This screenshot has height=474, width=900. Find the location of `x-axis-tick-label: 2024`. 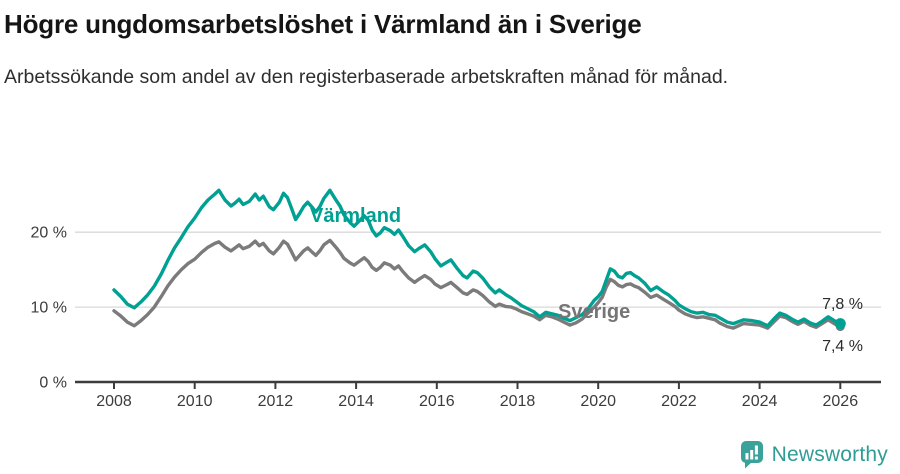

x-axis-tick-label: 2024 is located at coordinates (760, 401).